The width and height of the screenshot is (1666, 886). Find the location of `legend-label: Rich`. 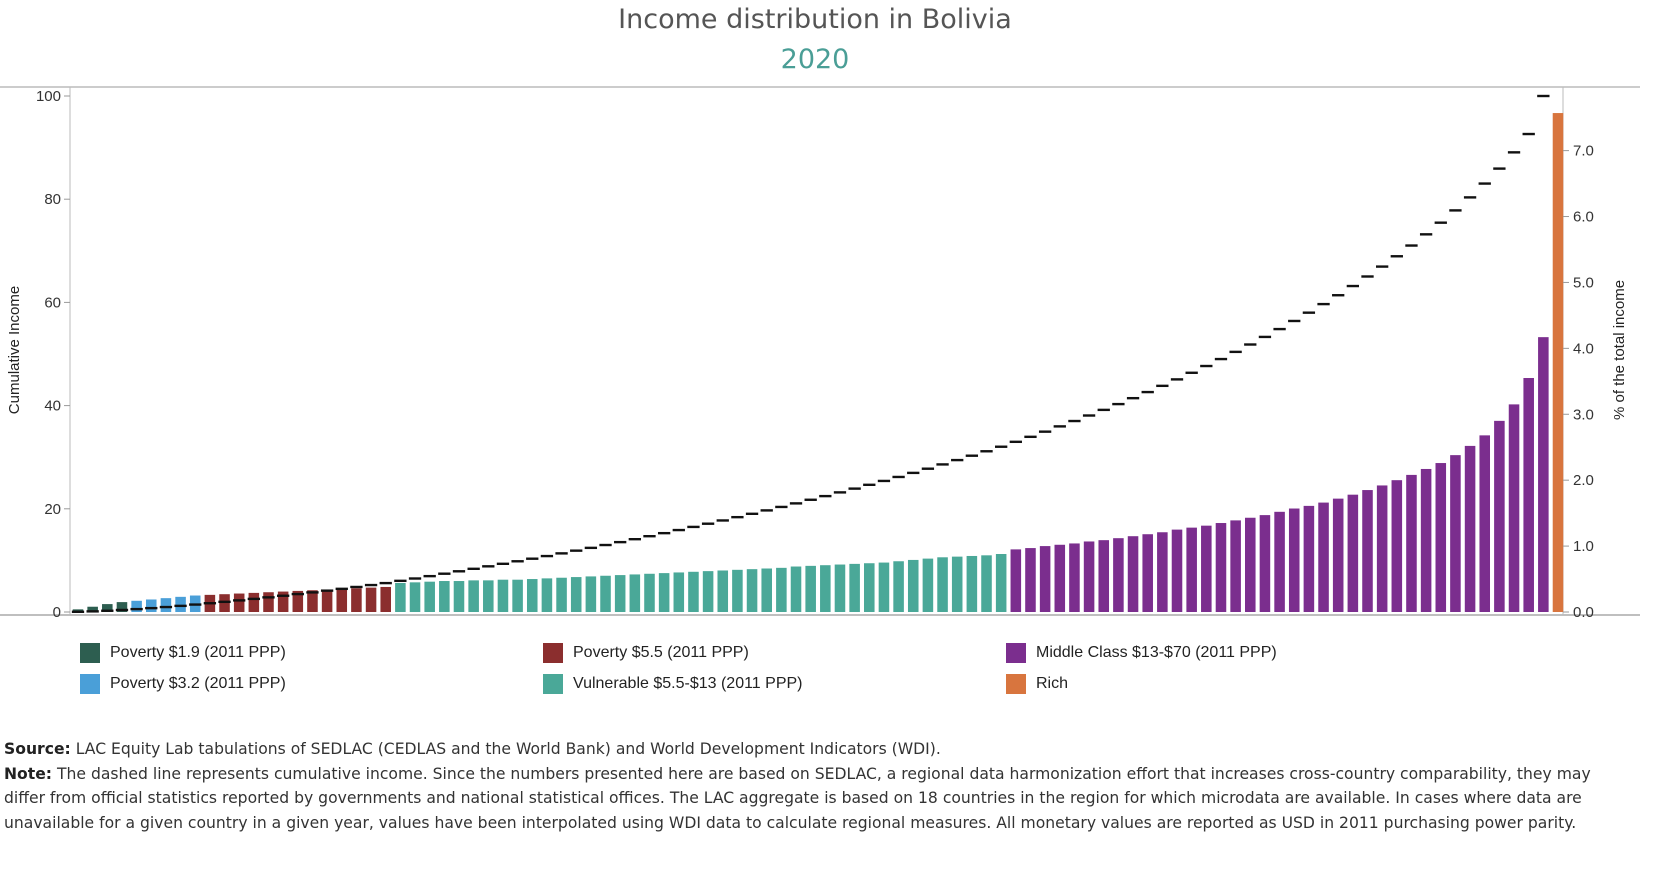

legend-label: Rich is located at coordinates (1052, 683).